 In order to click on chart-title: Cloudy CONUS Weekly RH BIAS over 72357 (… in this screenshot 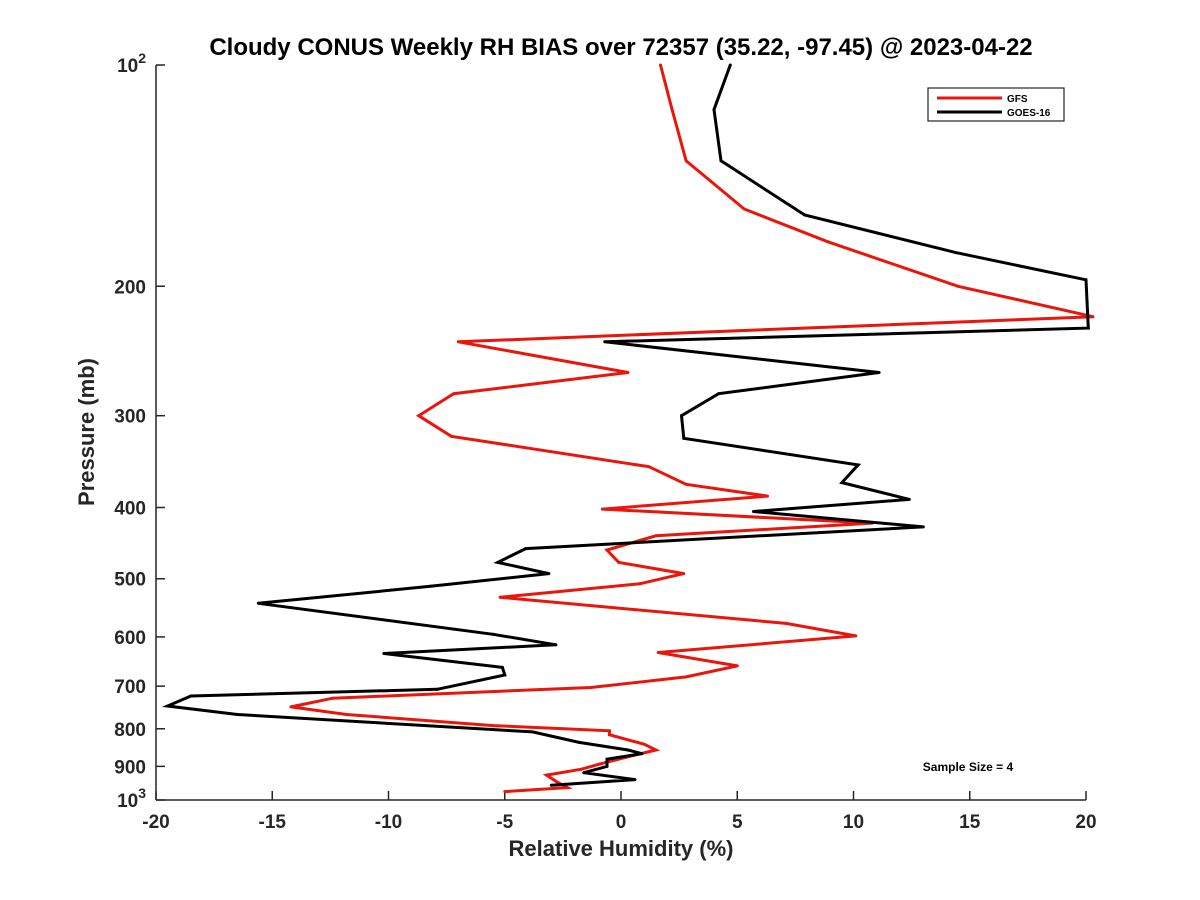, I will do `click(620, 47)`.